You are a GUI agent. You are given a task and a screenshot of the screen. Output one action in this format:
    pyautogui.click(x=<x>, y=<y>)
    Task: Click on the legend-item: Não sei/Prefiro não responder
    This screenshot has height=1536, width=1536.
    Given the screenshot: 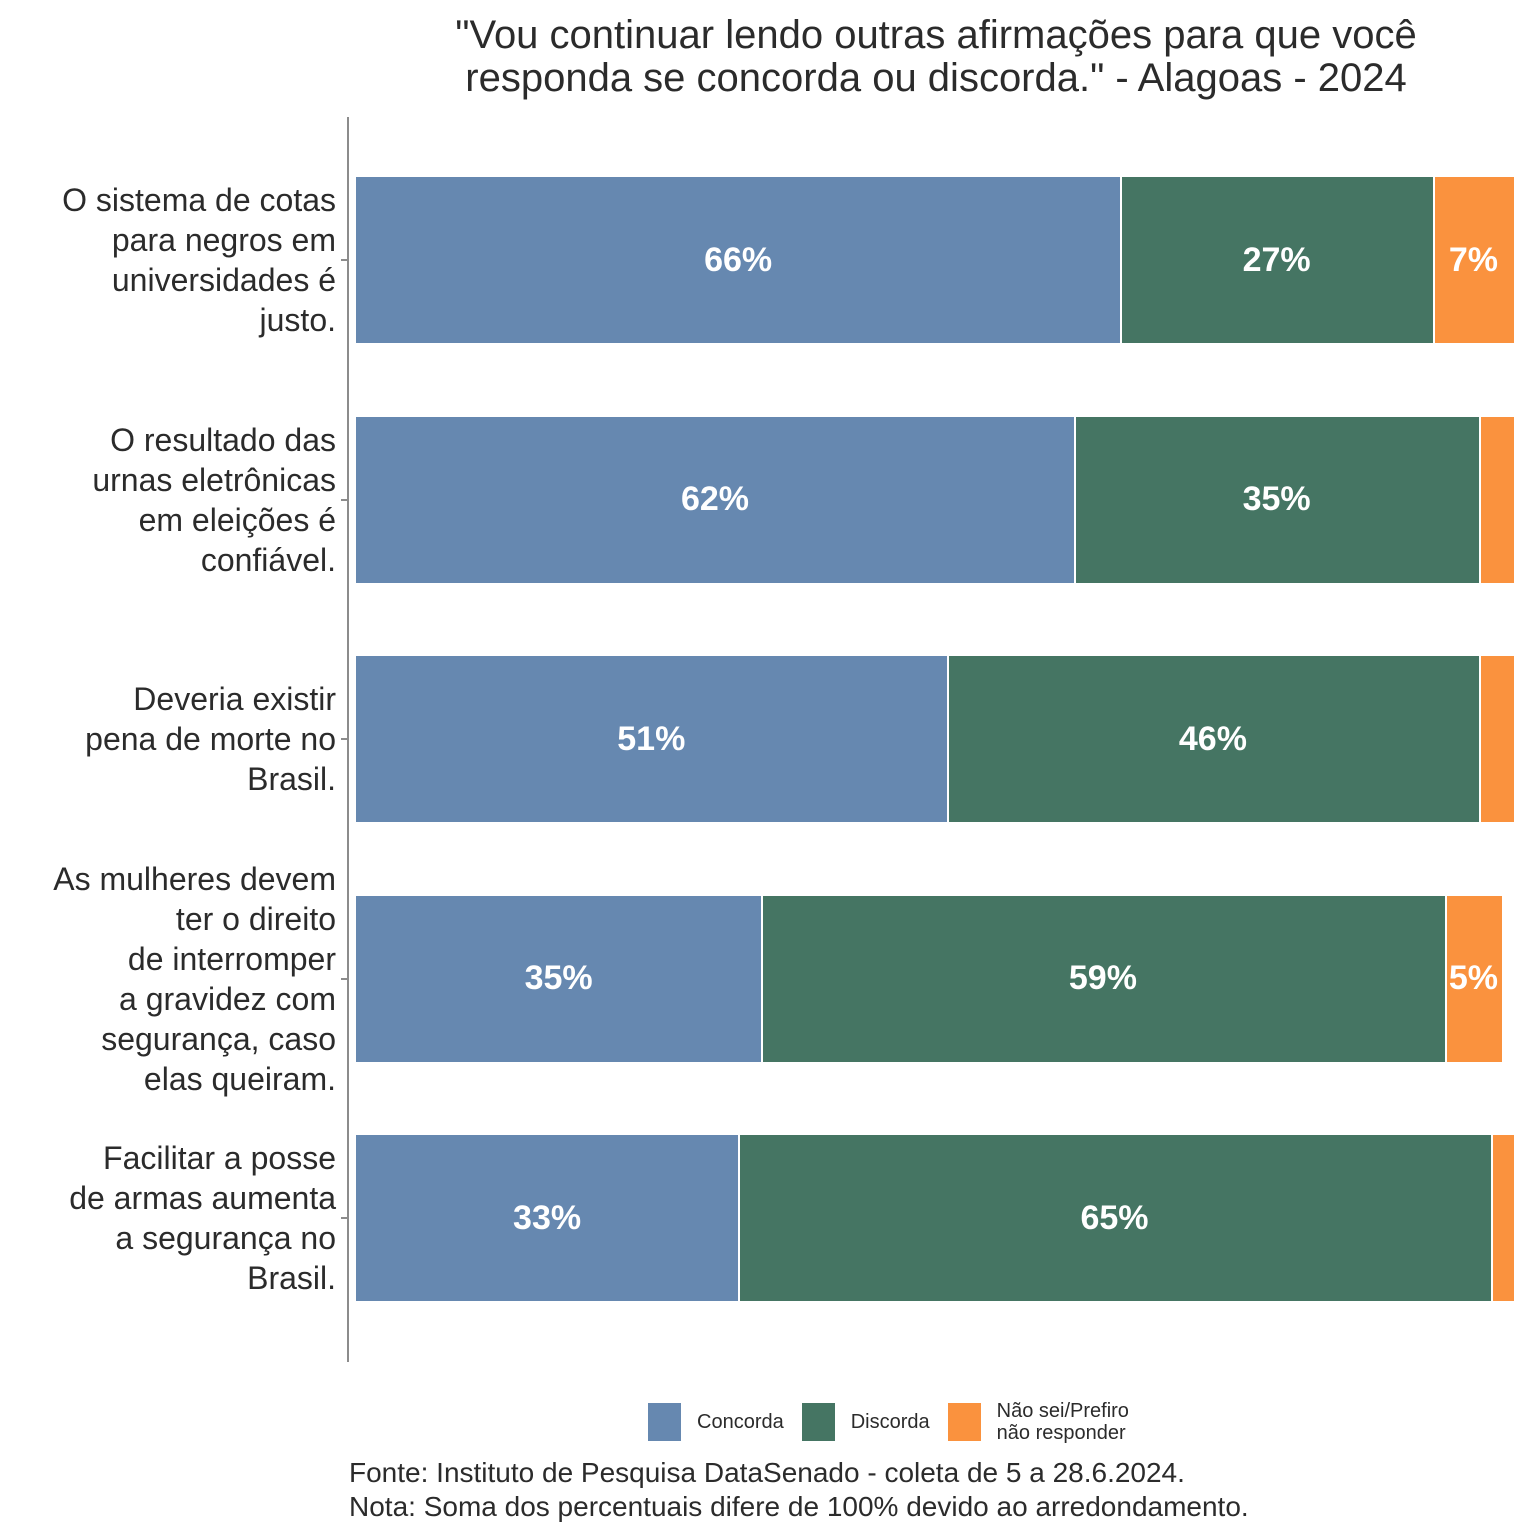 What is the action you would take?
    pyautogui.click(x=1038, y=1422)
    